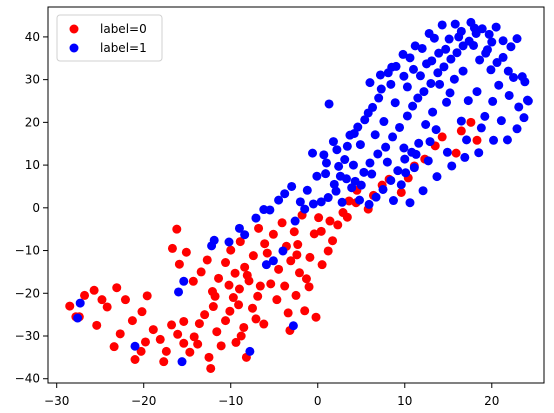 The height and width of the screenshot is (413, 554). Describe the element at coordinates (109, 38) in the screenshot. I see `legend: label=0 label=1` at that location.